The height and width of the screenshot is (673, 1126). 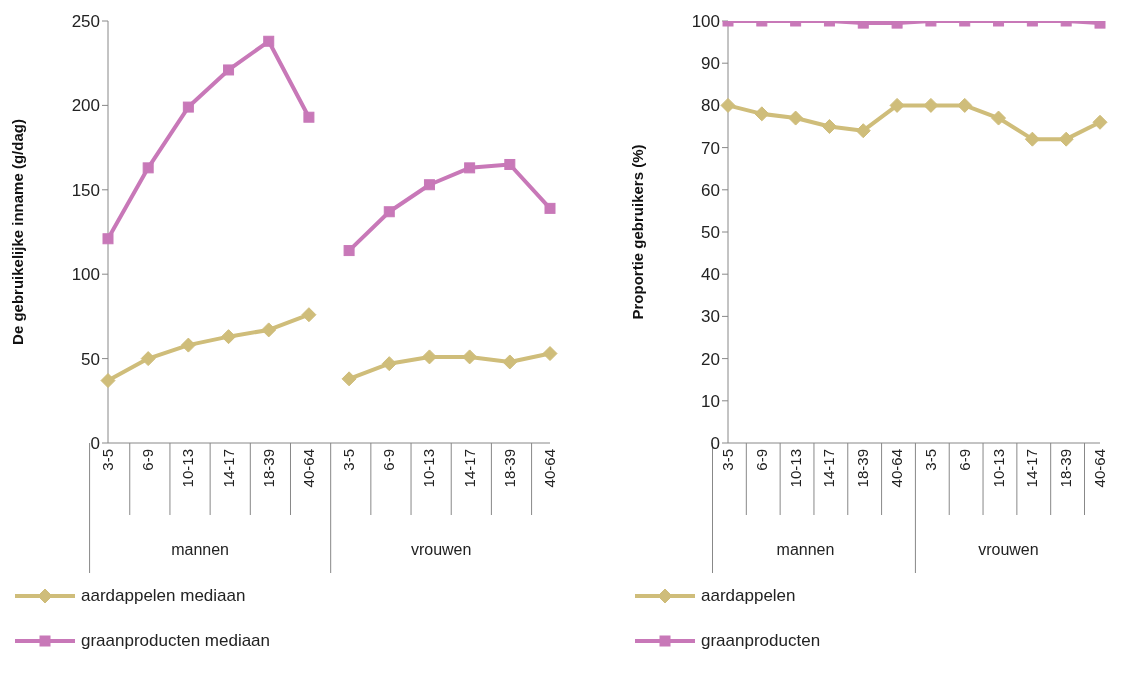 I want to click on y-tick-label: 70, so click(x=710, y=148).